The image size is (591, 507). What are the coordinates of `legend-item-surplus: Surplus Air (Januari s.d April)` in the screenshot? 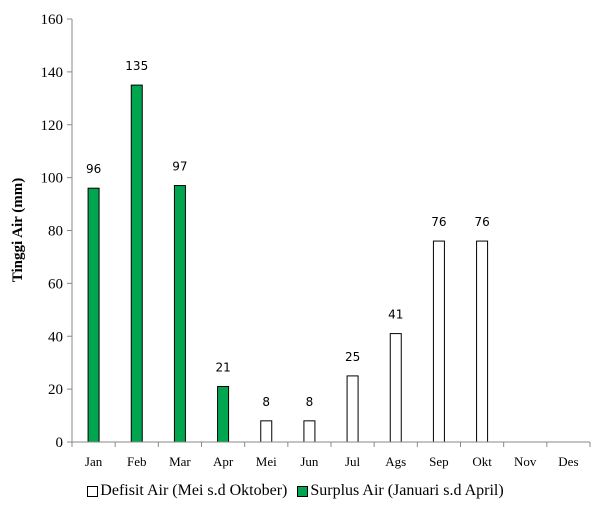 It's located at (400, 491).